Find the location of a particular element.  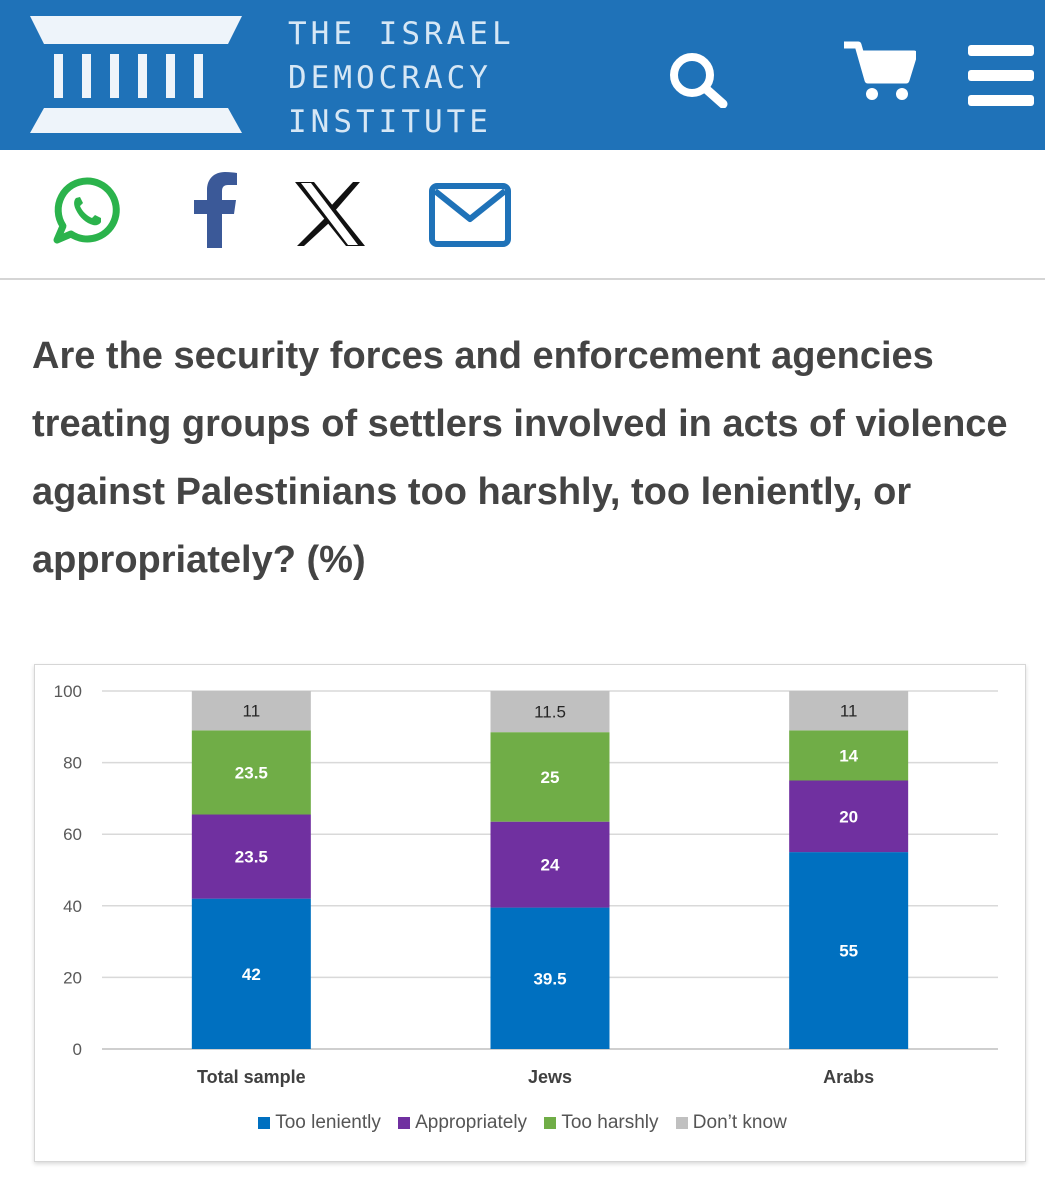

brand-line-2: DEMOCRACY is located at coordinates (390, 78).